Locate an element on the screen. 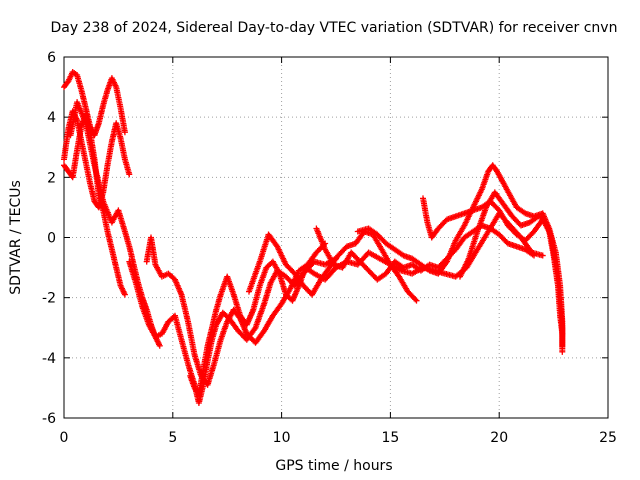  y-tick-label: -2 is located at coordinates (49, 299).